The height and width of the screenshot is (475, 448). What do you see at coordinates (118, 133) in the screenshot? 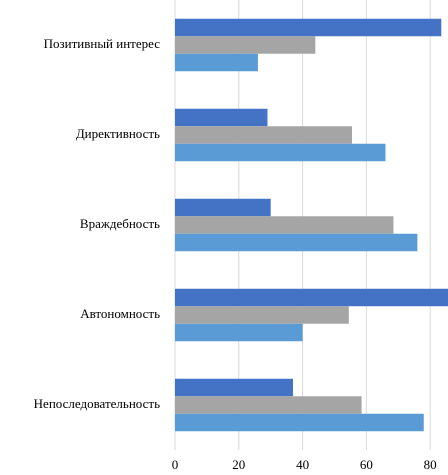
I see `y-tick-label: Директивность` at bounding box center [118, 133].